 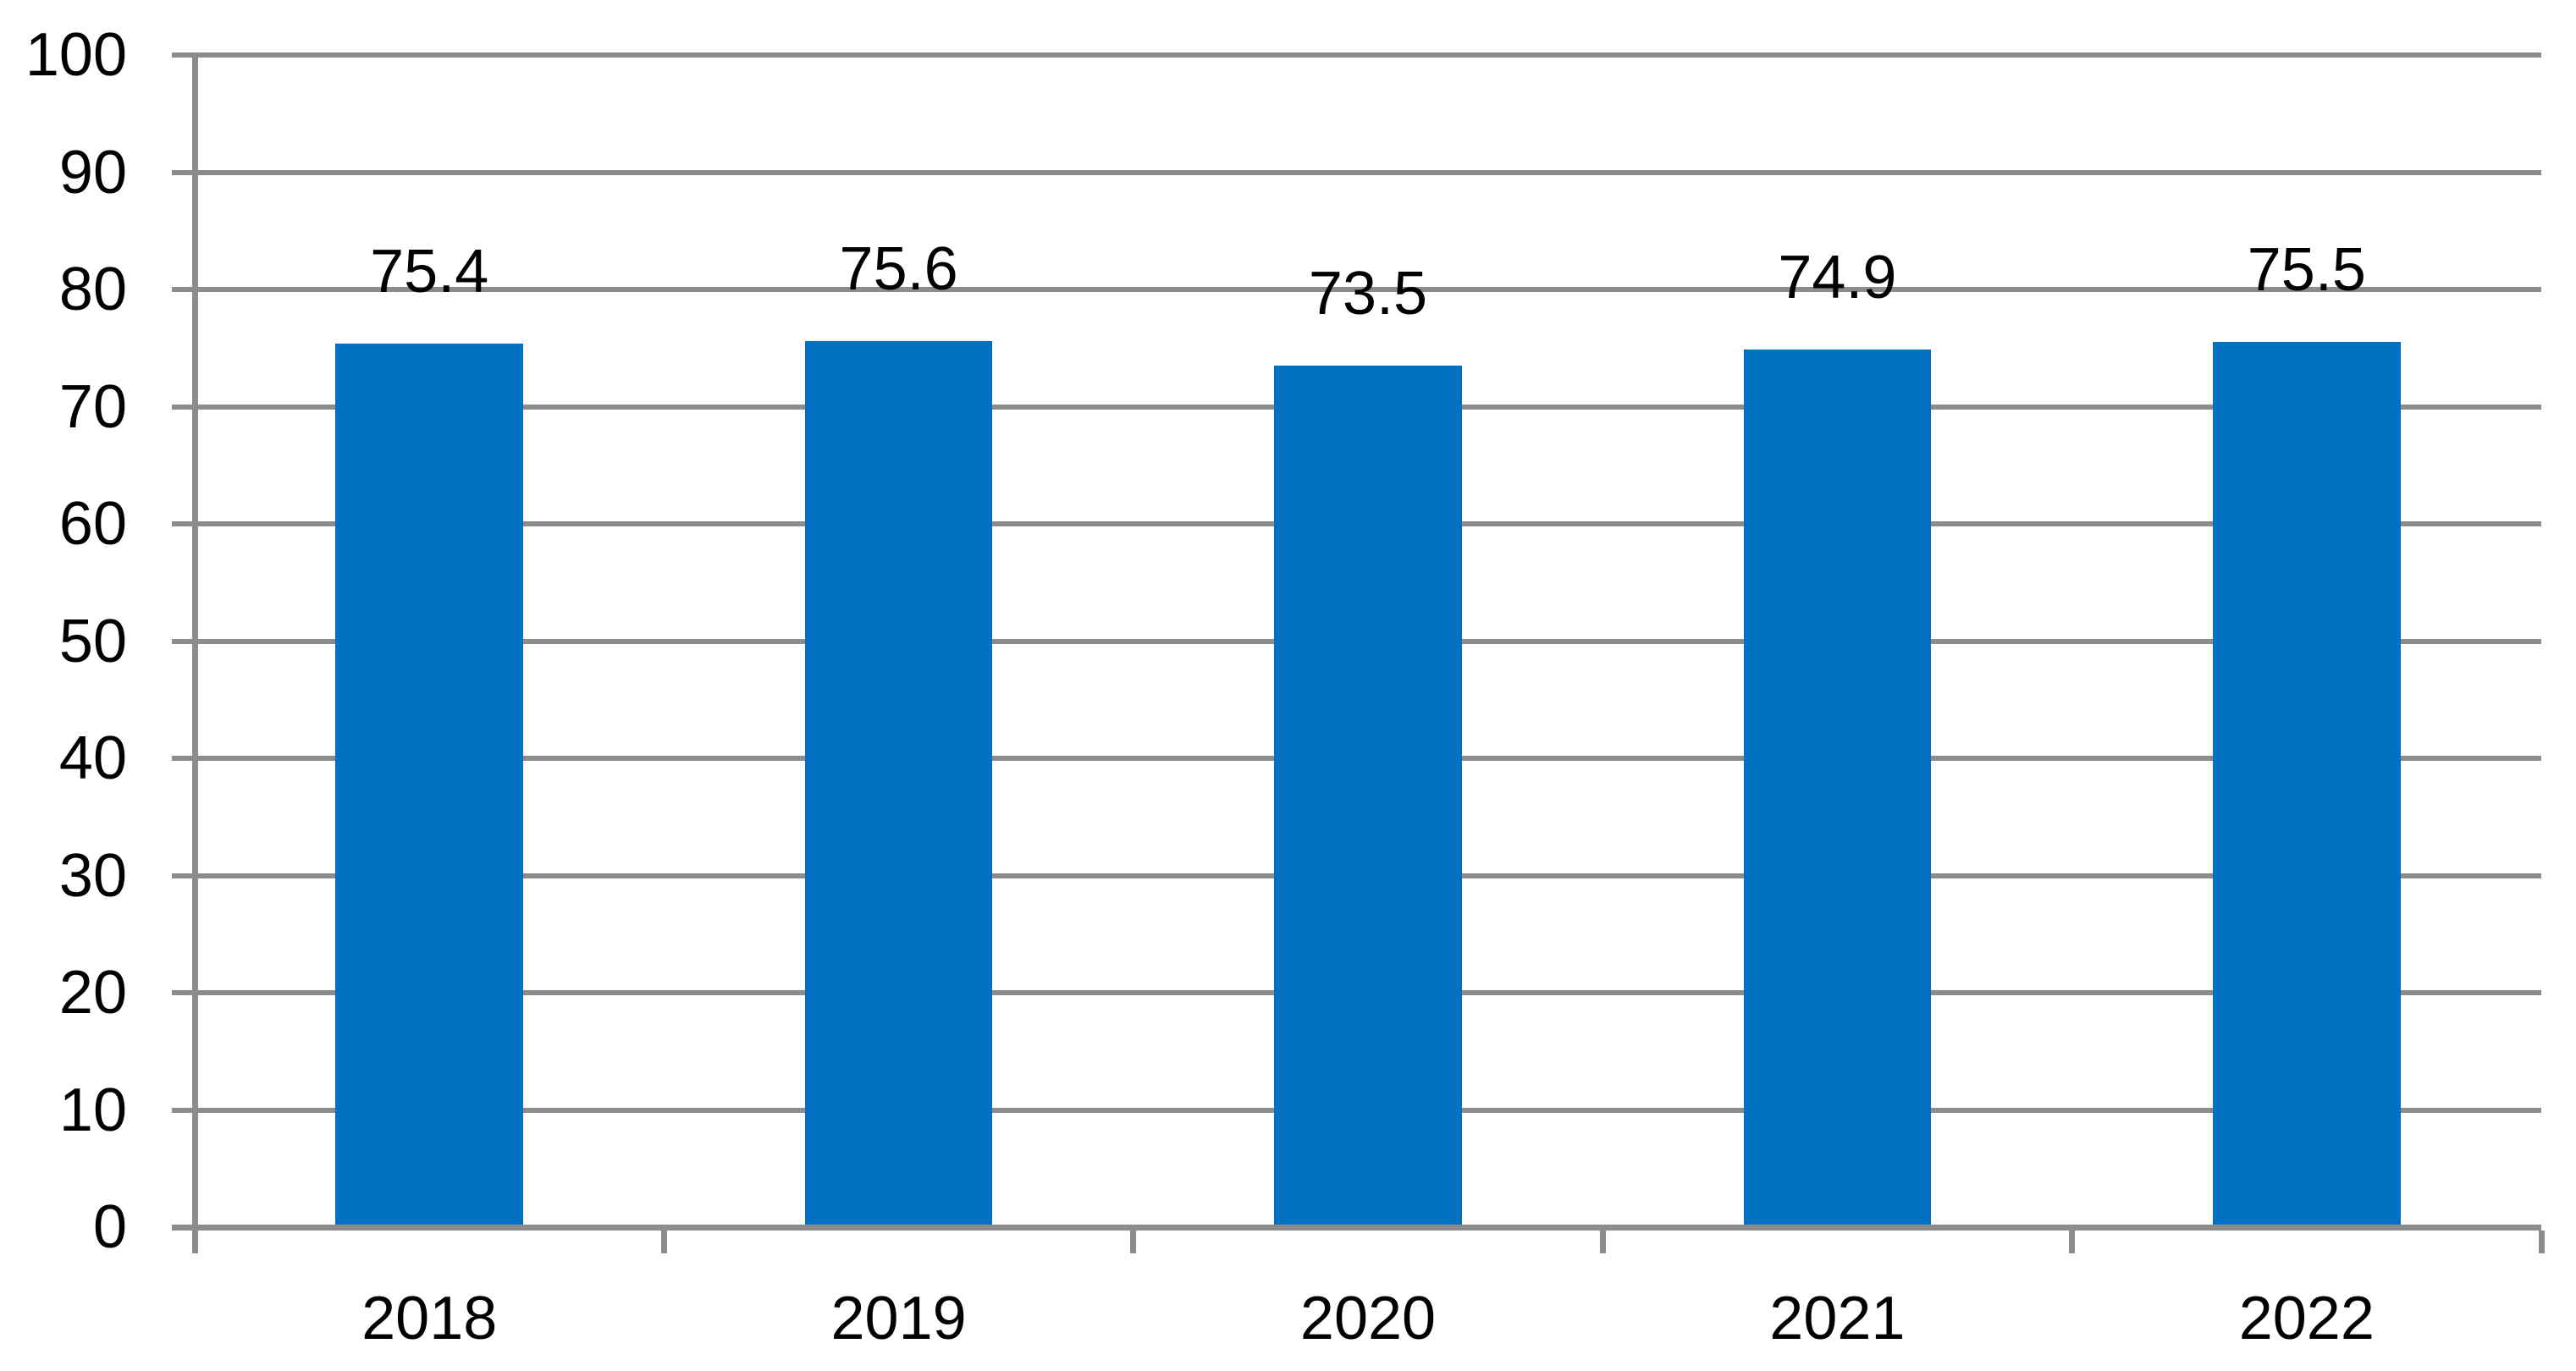 I want to click on x-category-label: 2019, so click(x=899, y=1318).